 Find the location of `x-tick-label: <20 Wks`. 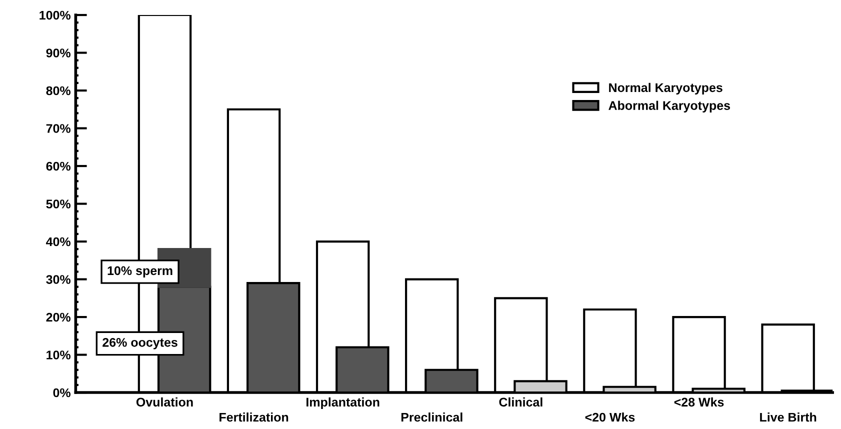

x-tick-label: <20 Wks is located at coordinates (610, 417).